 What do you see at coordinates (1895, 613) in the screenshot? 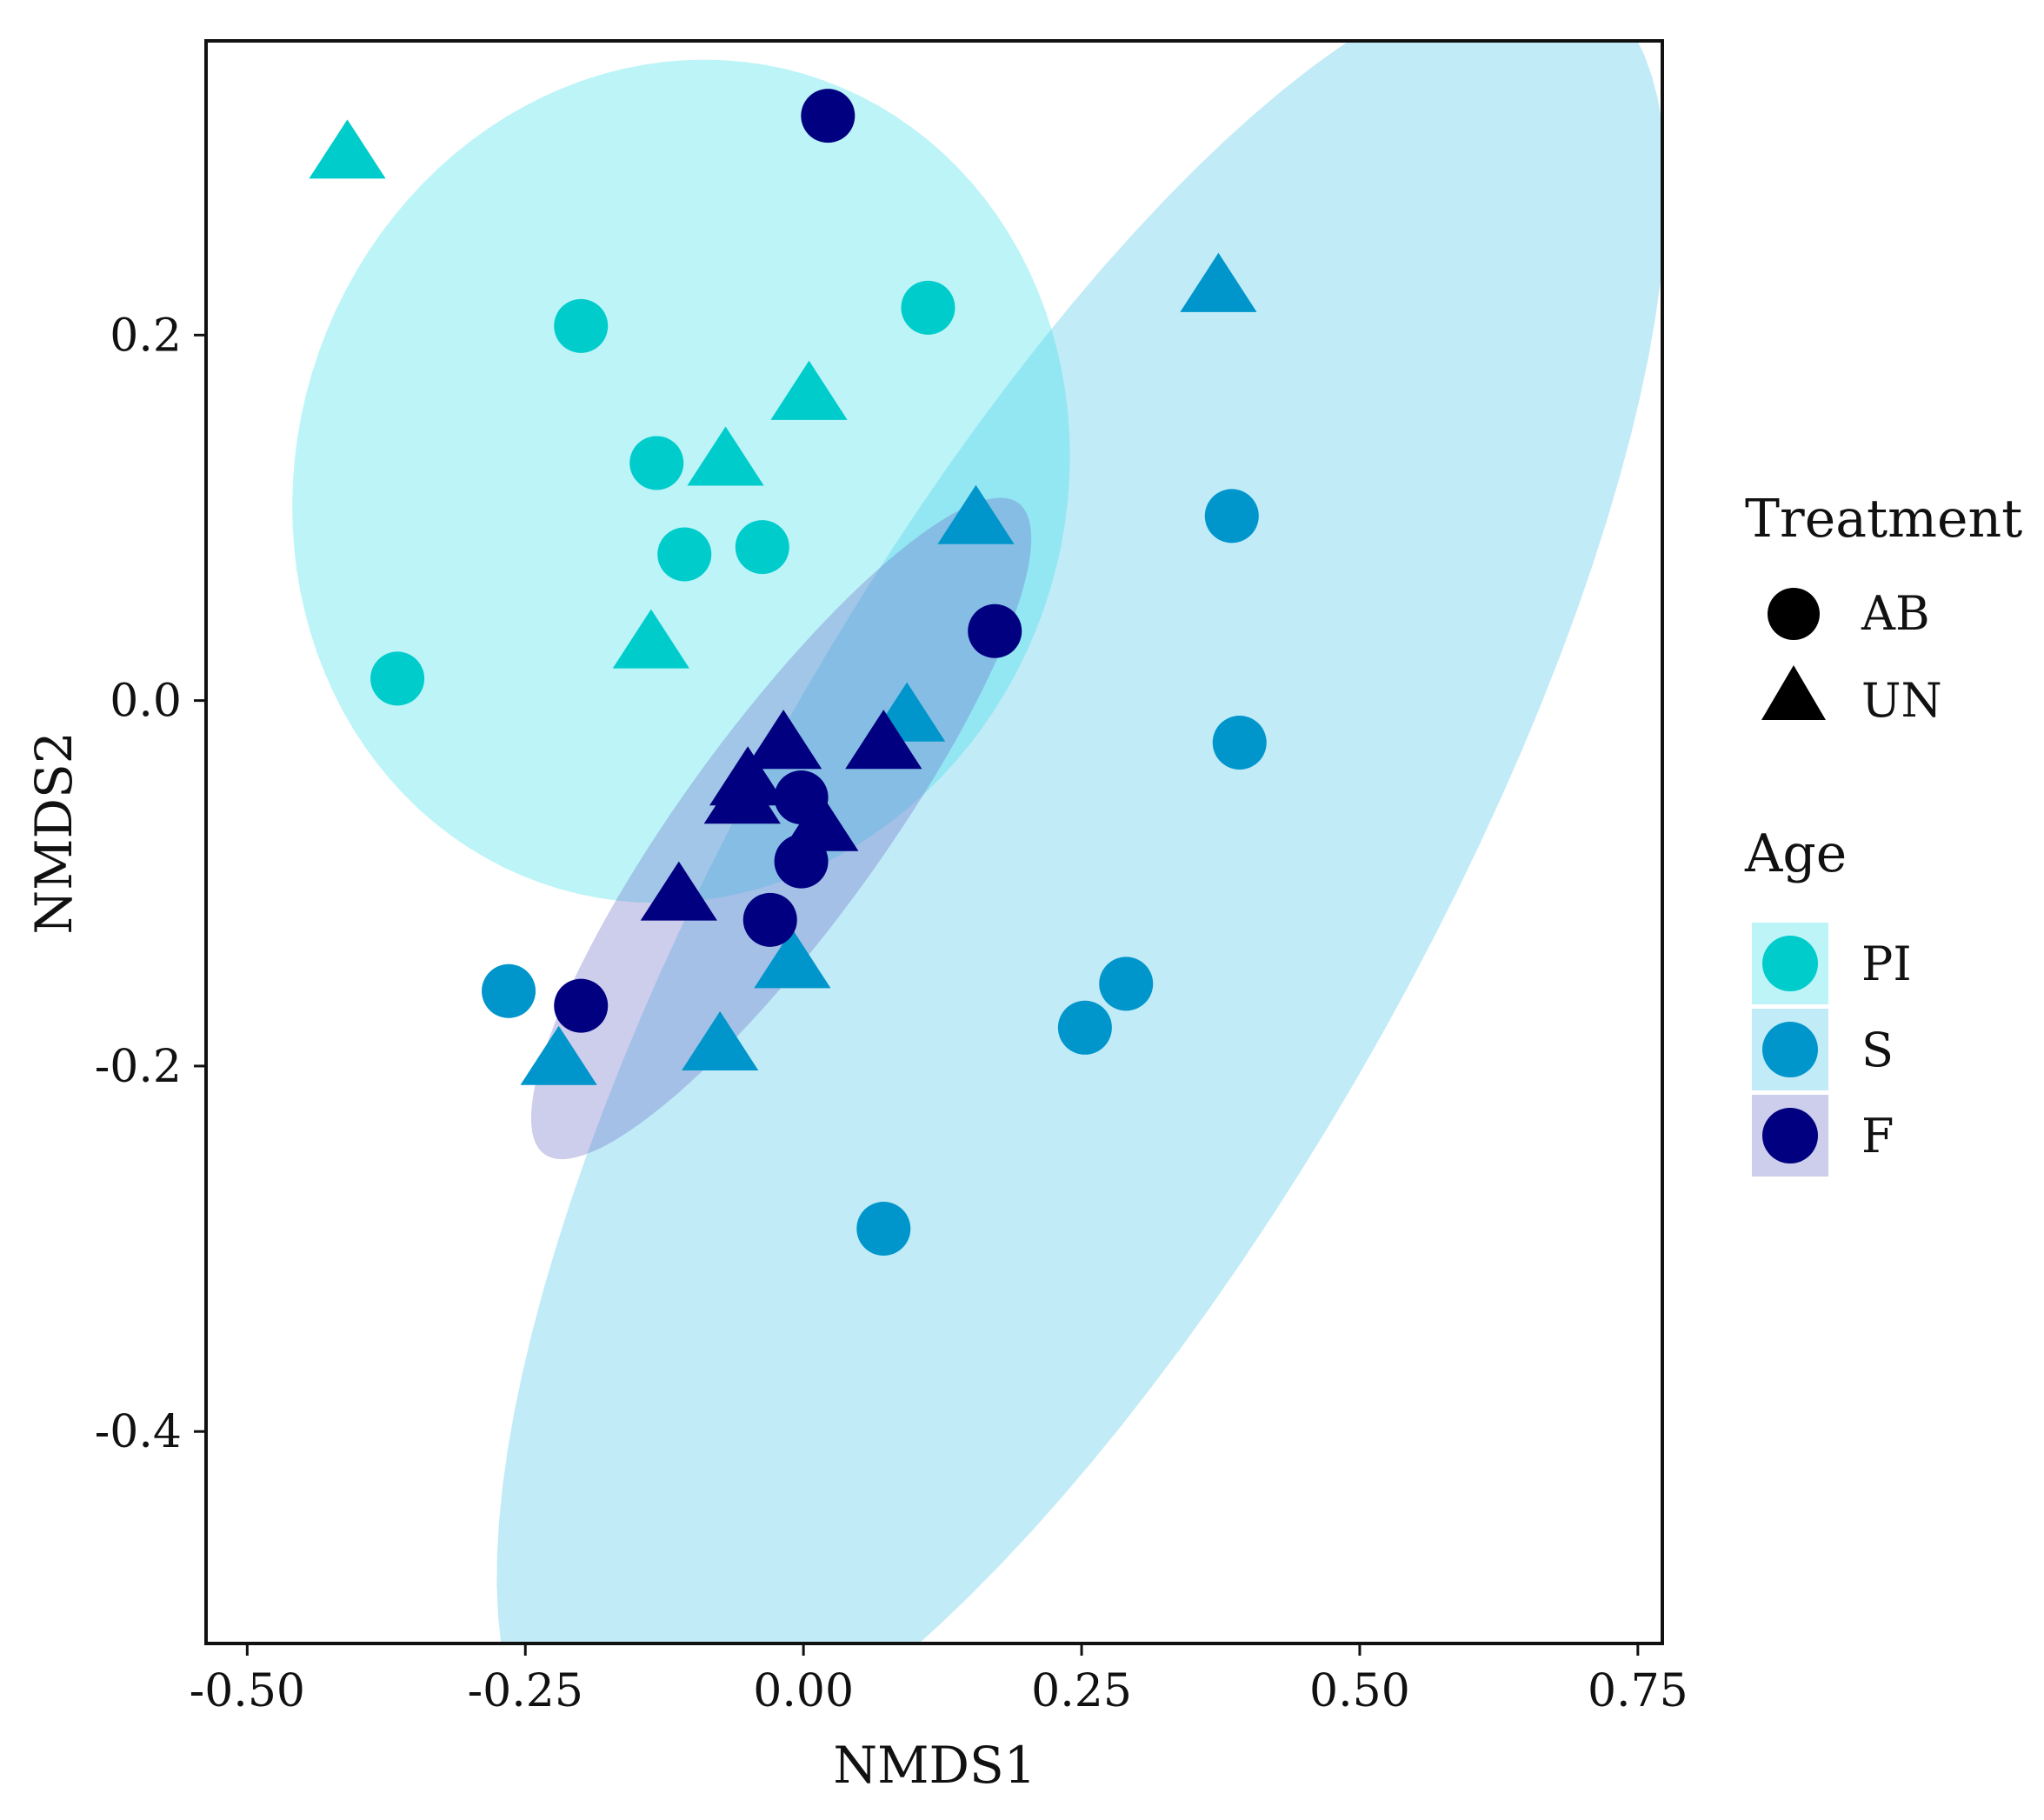
I see `legend-ab-label: AB` at bounding box center [1895, 613].